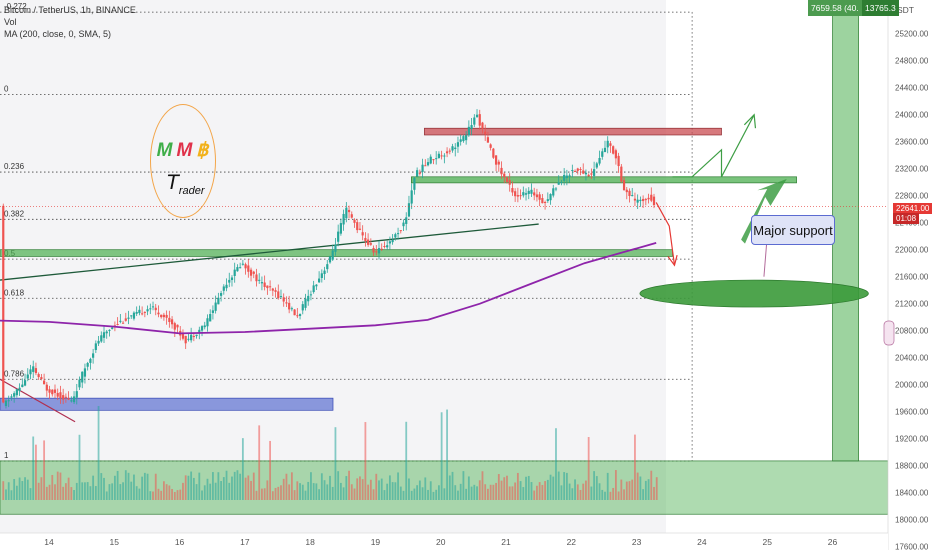  What do you see at coordinates (845, 231) in the screenshot?
I see `measure-range-bar` at bounding box center [845, 231].